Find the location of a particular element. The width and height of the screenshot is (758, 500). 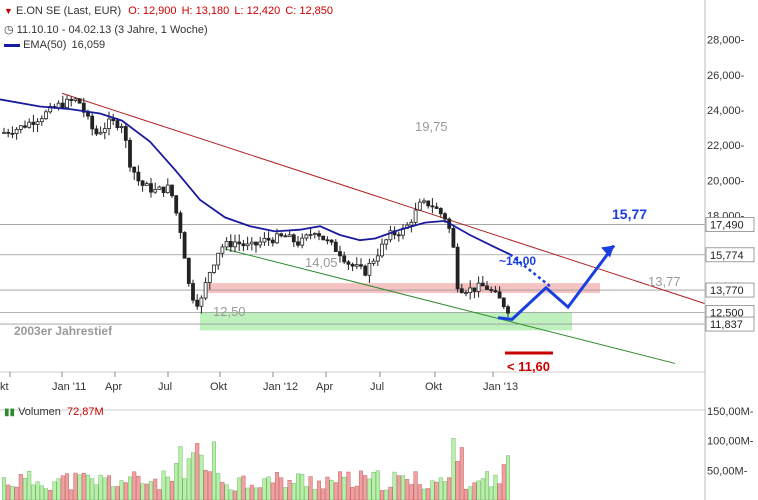

price-level-label: 12,500 is located at coordinates (727, 313).